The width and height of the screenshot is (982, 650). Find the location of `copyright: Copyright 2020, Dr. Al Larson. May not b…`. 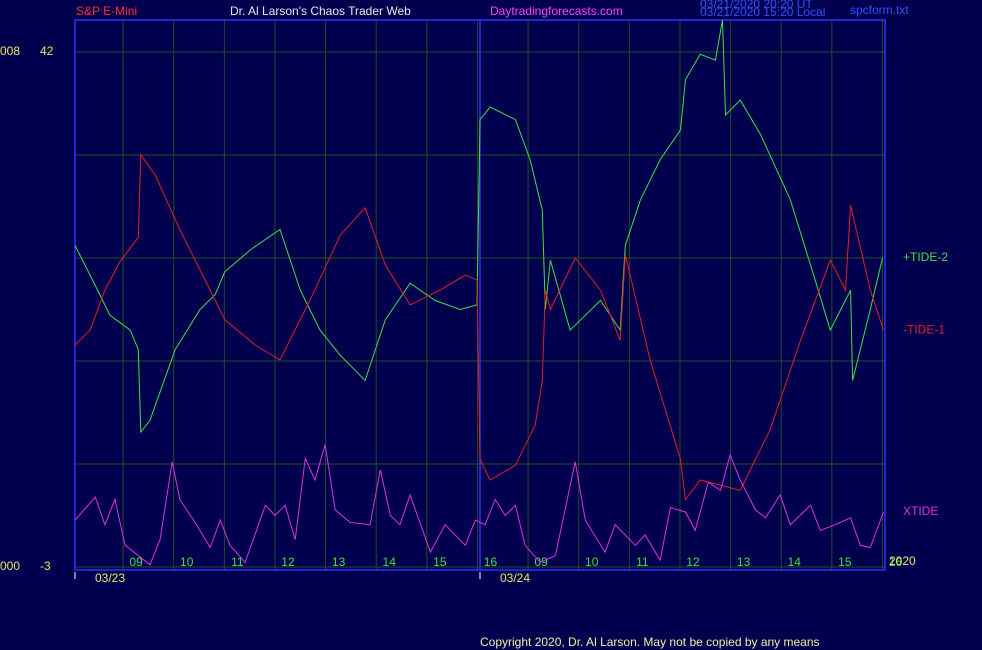

copyright: Copyright 2020, Dr. Al Larson. May not b… is located at coordinates (650, 642).